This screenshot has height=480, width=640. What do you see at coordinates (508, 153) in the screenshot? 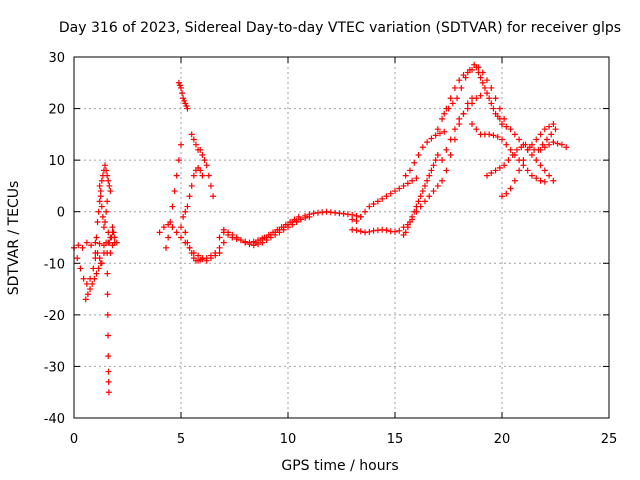
I see `series-arc27` at bounding box center [508, 153].